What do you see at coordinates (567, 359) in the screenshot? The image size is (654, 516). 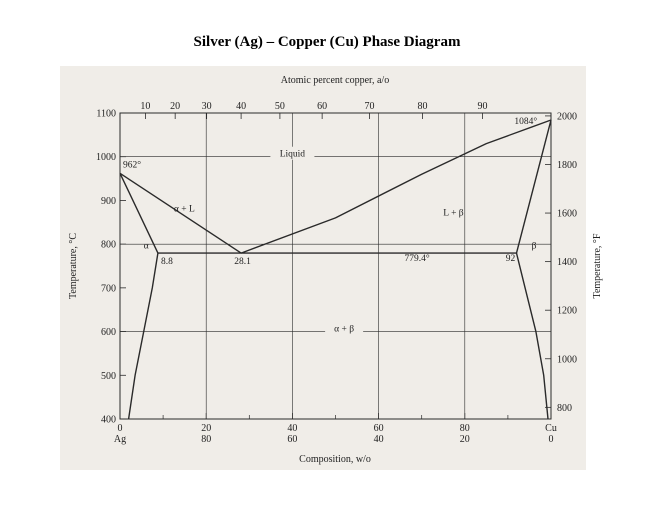 I see `y2-tick-label: 1000` at bounding box center [567, 359].